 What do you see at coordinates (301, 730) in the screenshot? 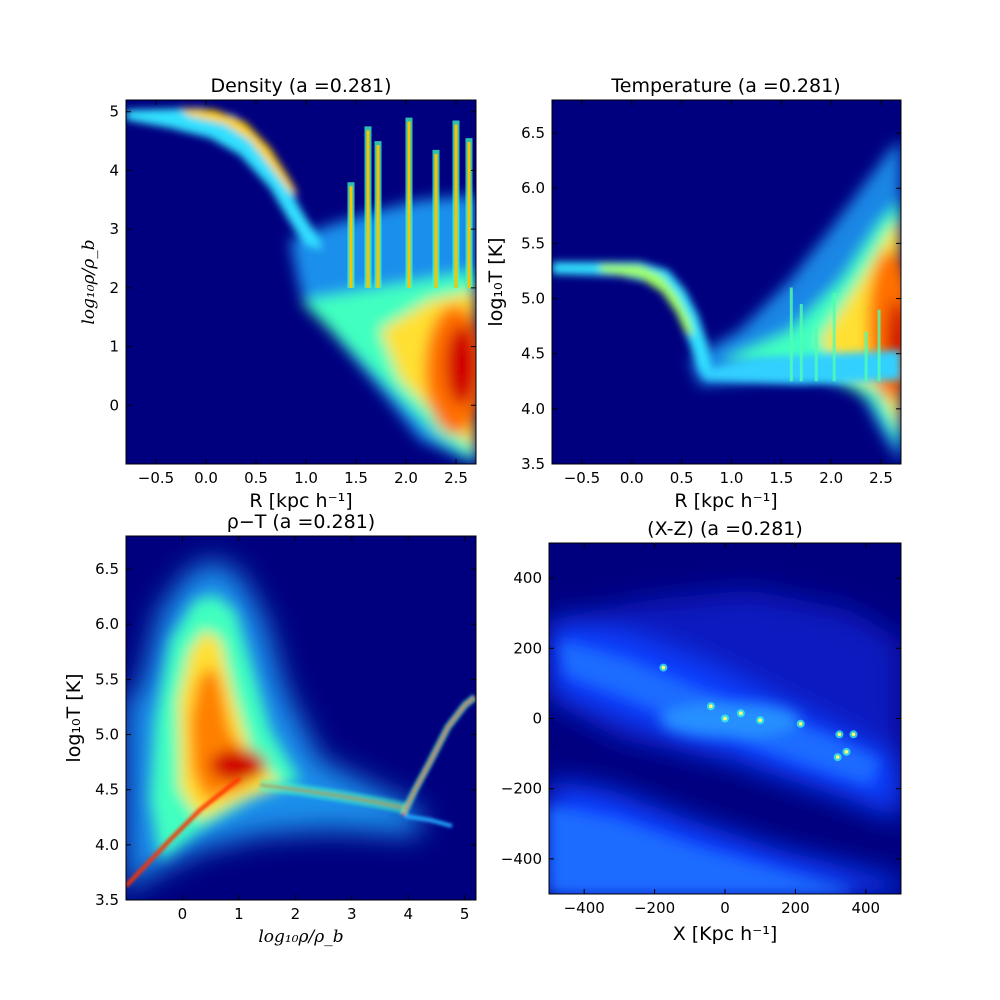
I see `rho-t-heatmap` at bounding box center [301, 730].